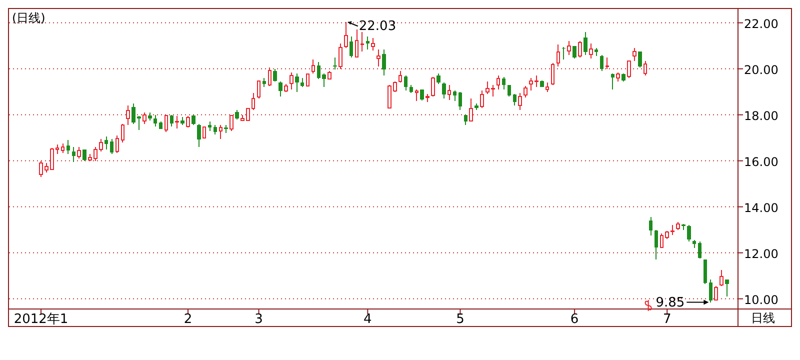 The height and width of the screenshot is (360, 800). Describe the element at coordinates (761, 207) in the screenshot. I see `y-tick-label: 14.00` at that location.